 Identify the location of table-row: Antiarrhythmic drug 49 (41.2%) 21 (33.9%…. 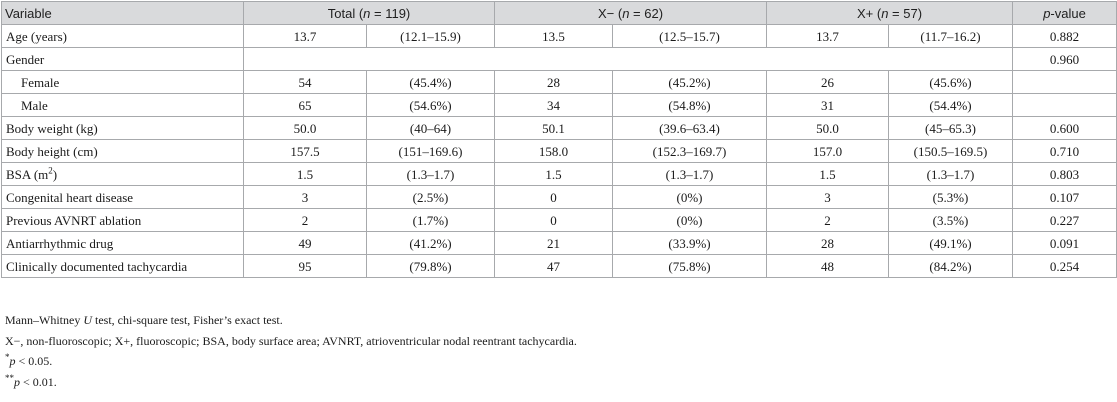
(559, 243).